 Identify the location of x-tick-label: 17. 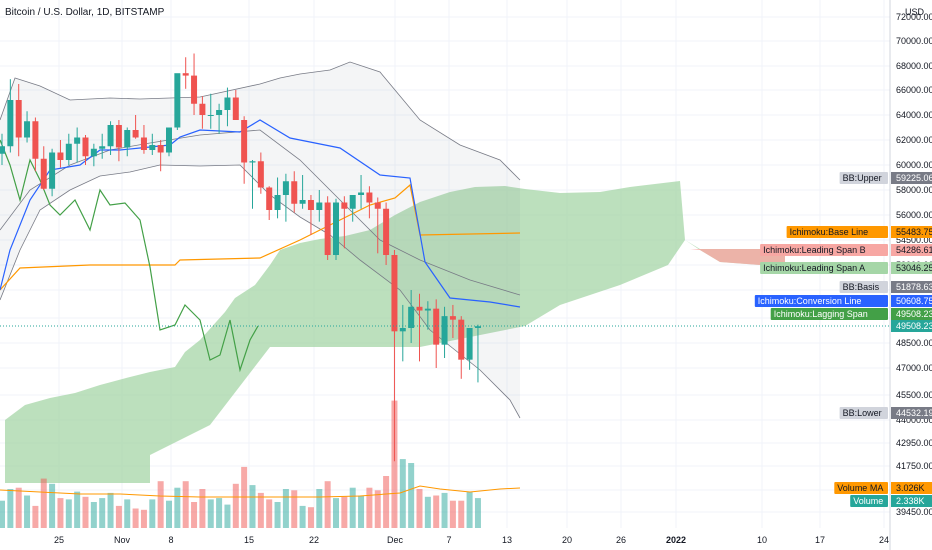
(820, 540).